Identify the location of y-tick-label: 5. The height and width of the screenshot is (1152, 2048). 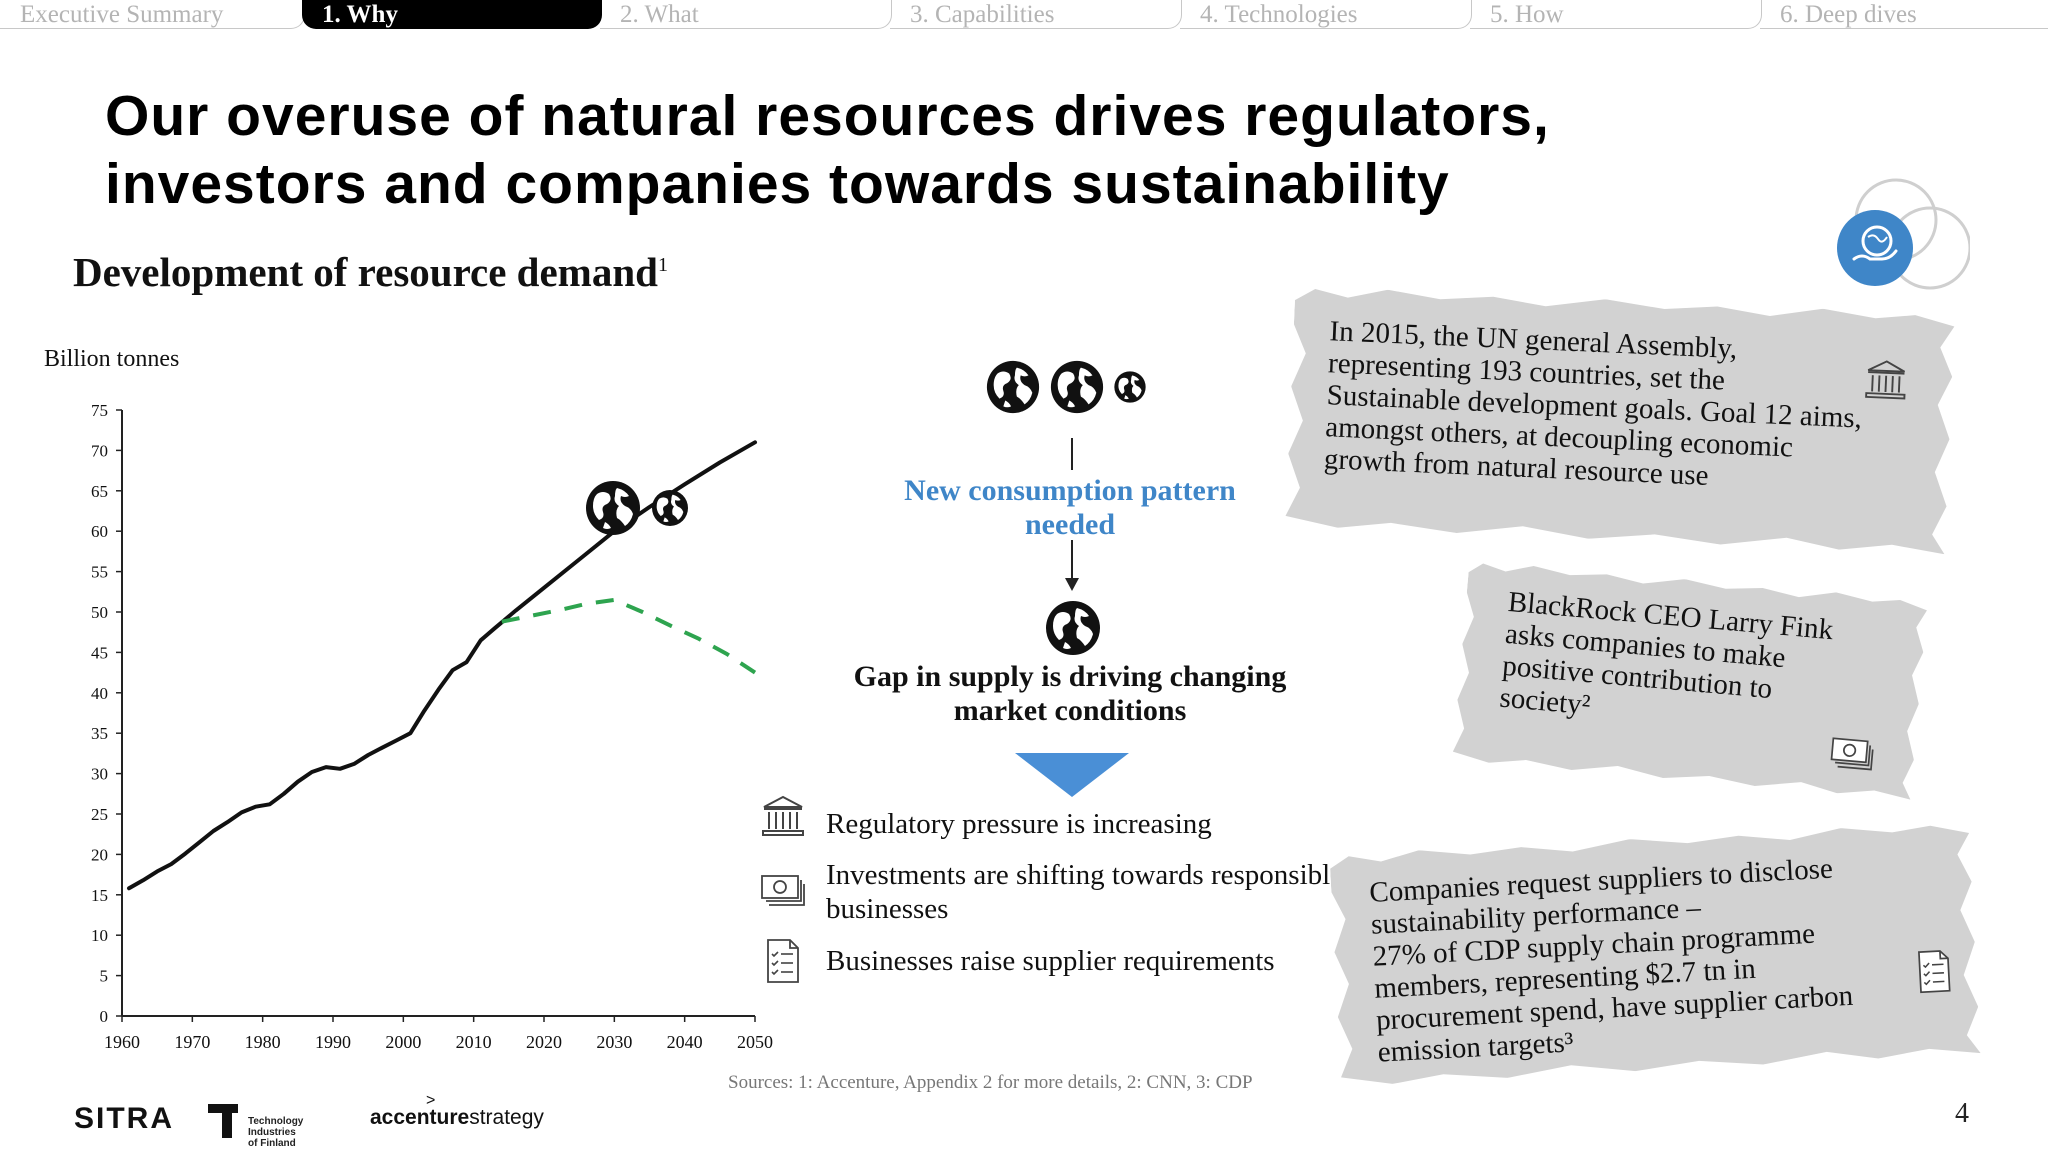
(104, 976).